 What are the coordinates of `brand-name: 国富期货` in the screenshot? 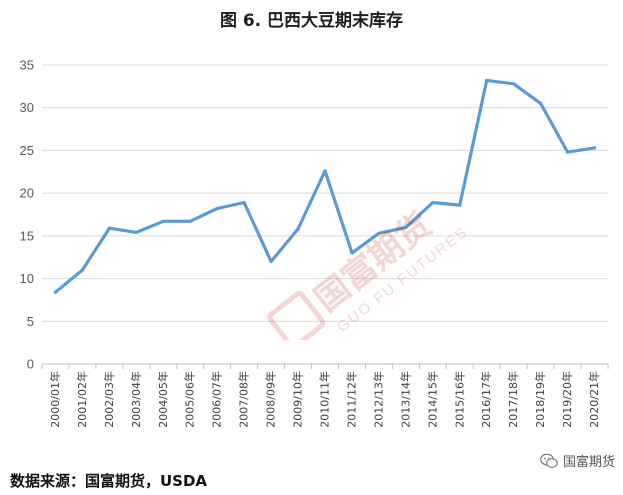 It's located at (588, 462).